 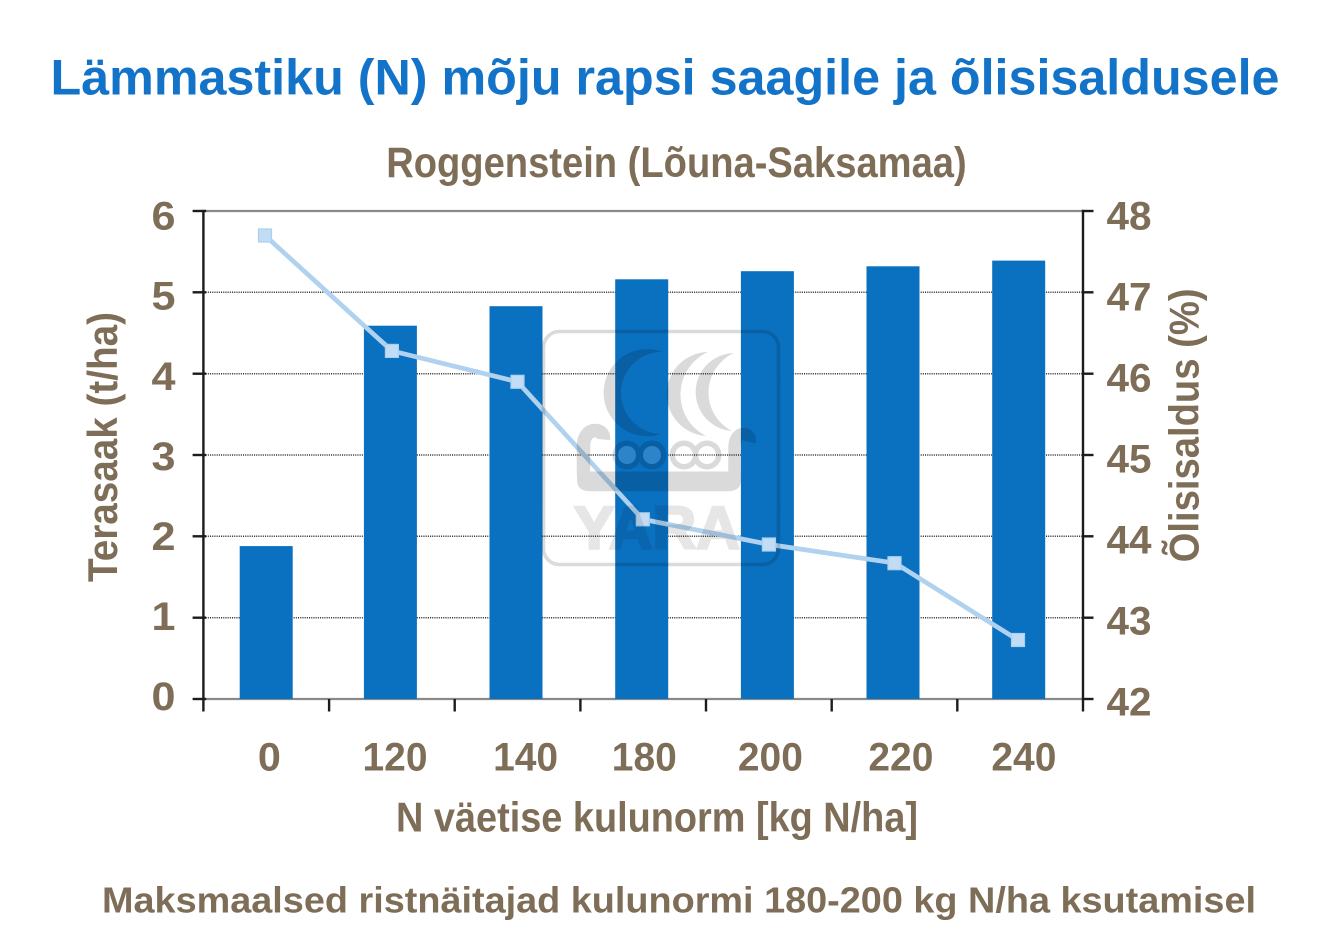 What do you see at coordinates (1129, 298) in the screenshot?
I see `svg-text: 47` at bounding box center [1129, 298].